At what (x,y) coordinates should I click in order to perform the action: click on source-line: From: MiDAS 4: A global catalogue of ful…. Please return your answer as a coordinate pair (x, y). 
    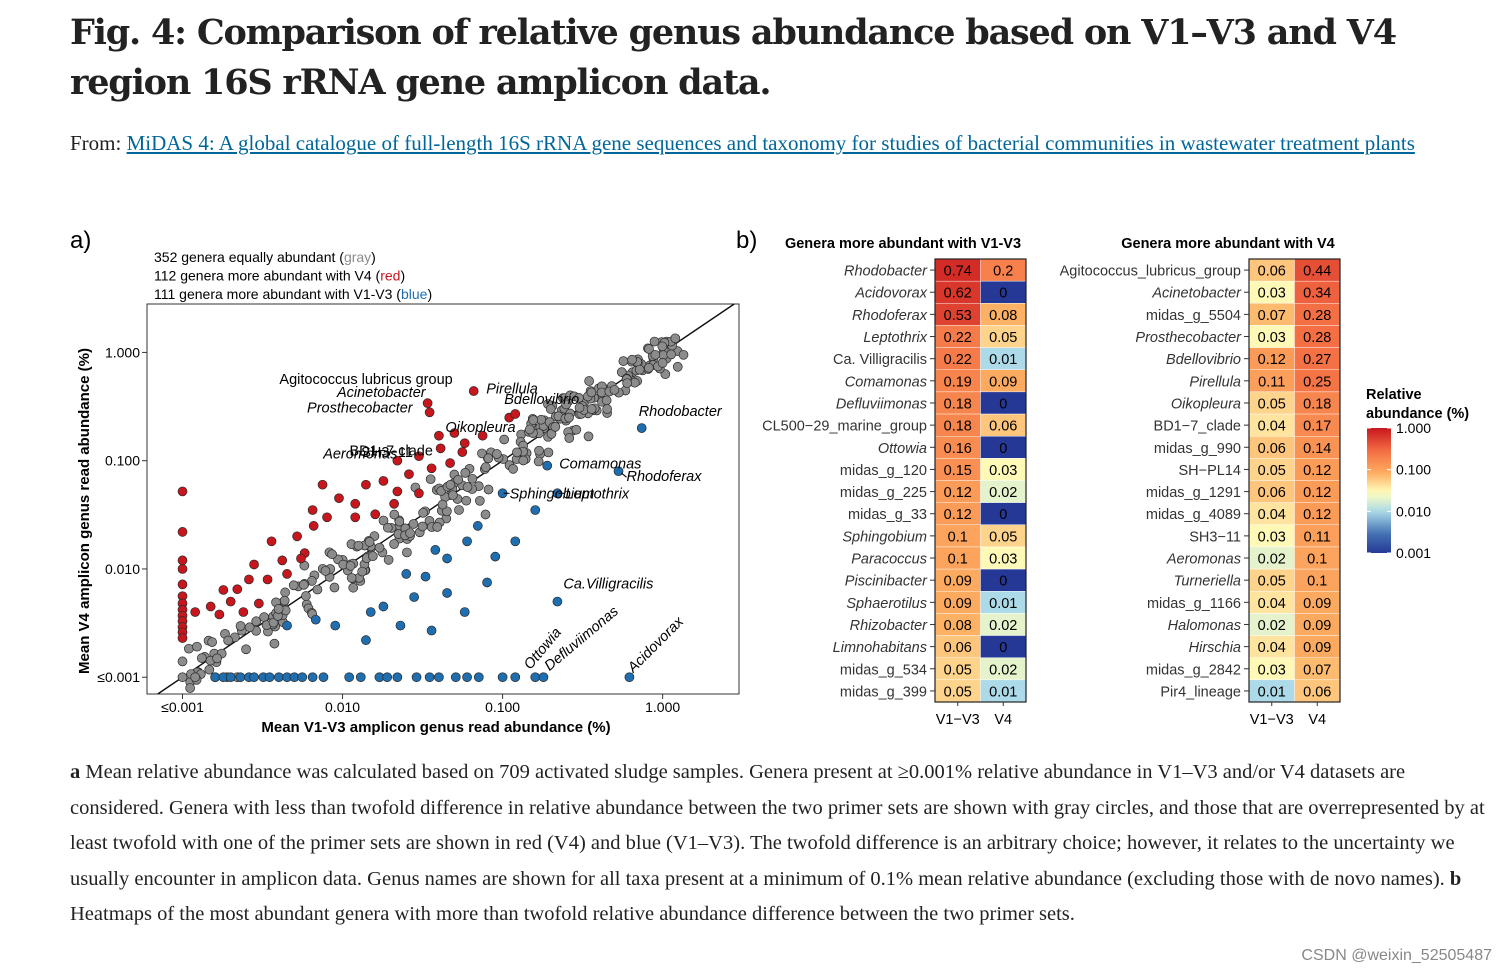
    Looking at the image, I should click on (770, 143).